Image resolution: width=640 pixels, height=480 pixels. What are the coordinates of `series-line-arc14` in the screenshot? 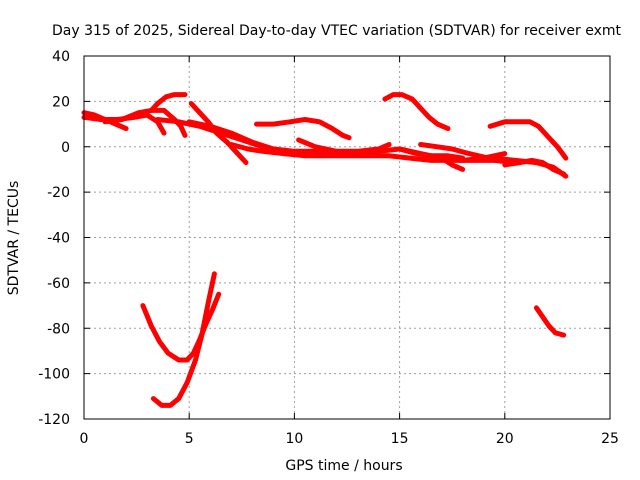 It's located at (452, 163).